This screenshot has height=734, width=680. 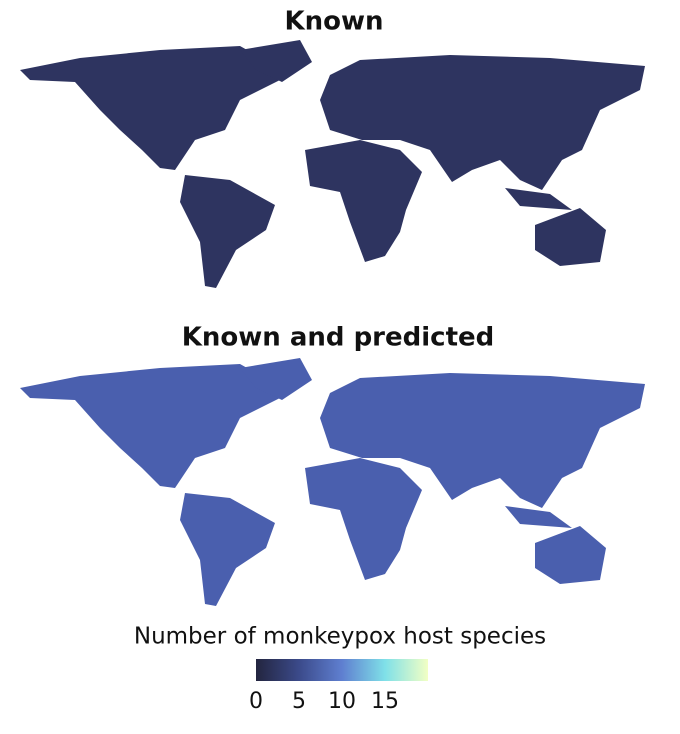 I want to click on colorbar-tick-label: 10, so click(x=342, y=701).